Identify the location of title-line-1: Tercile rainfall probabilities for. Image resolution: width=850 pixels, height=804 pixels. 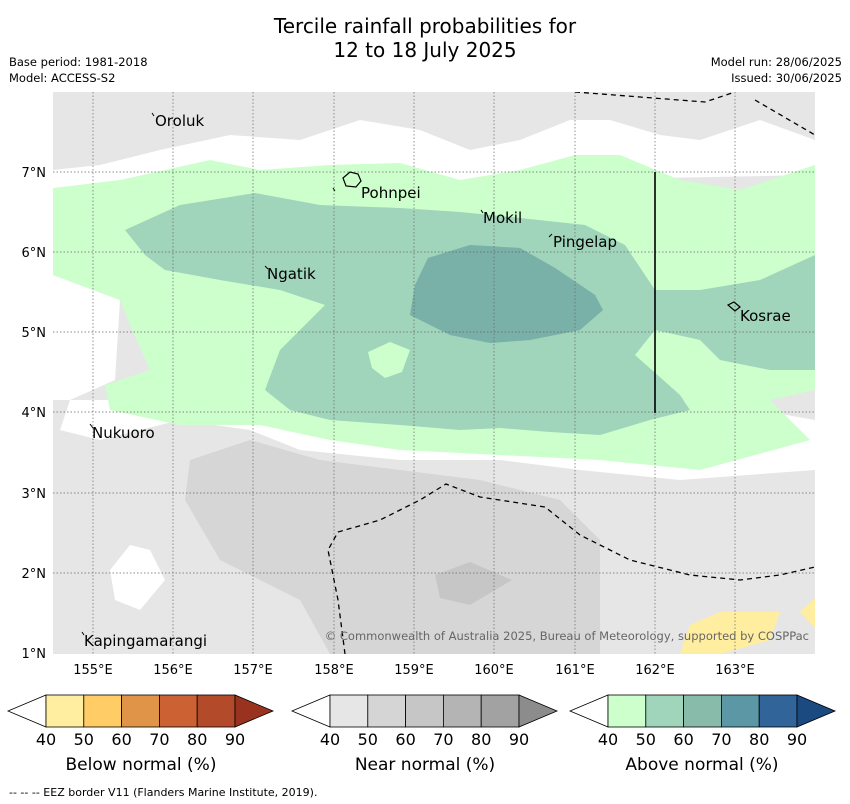
(425, 26).